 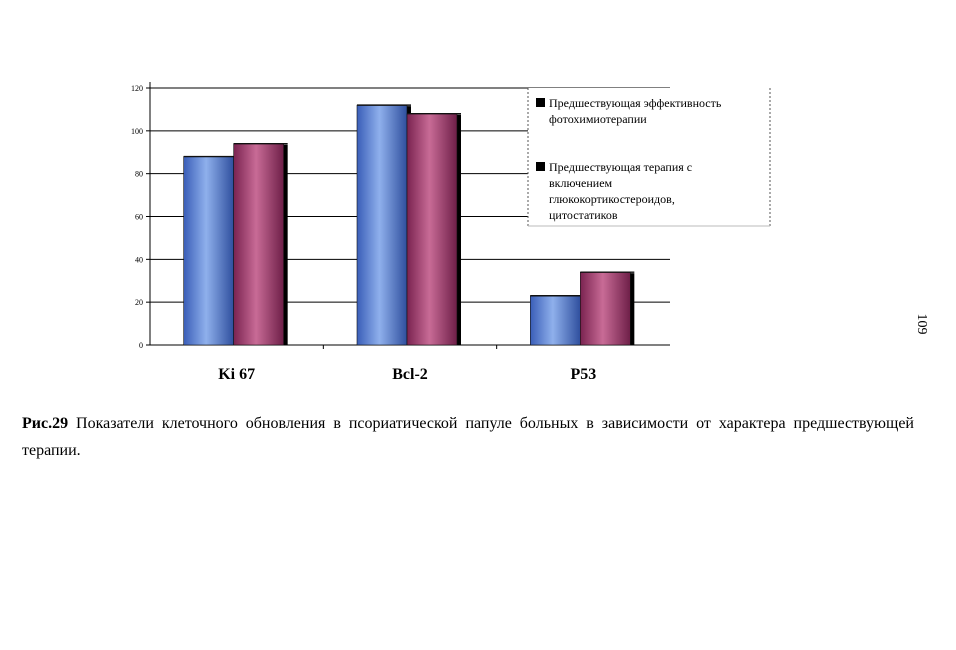 What do you see at coordinates (139, 302) in the screenshot?
I see `y-tick-label: 20` at bounding box center [139, 302].